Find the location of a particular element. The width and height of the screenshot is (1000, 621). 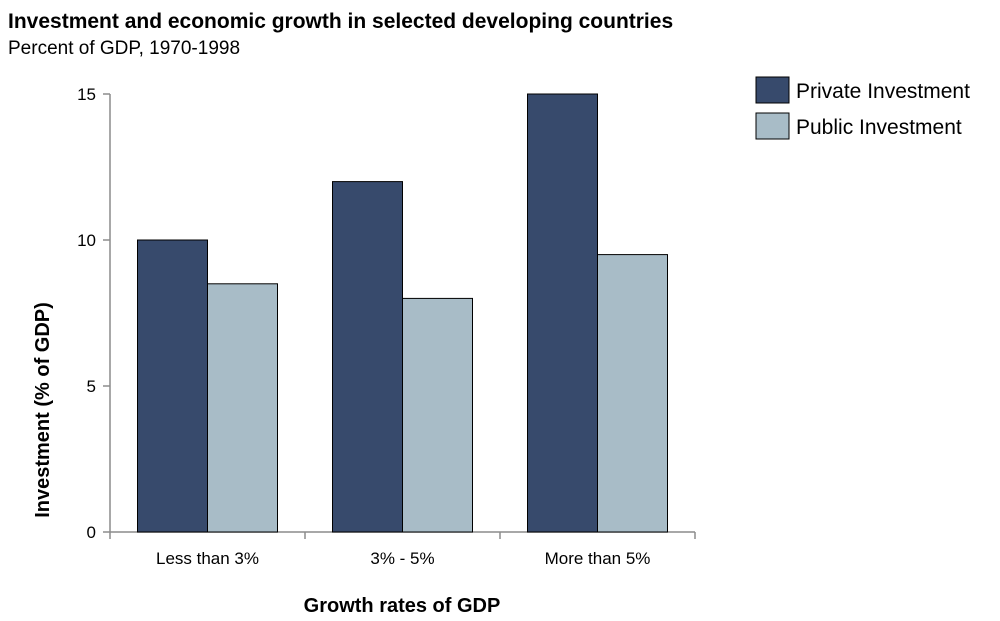

y-tick-label: 10 is located at coordinates (86, 240).